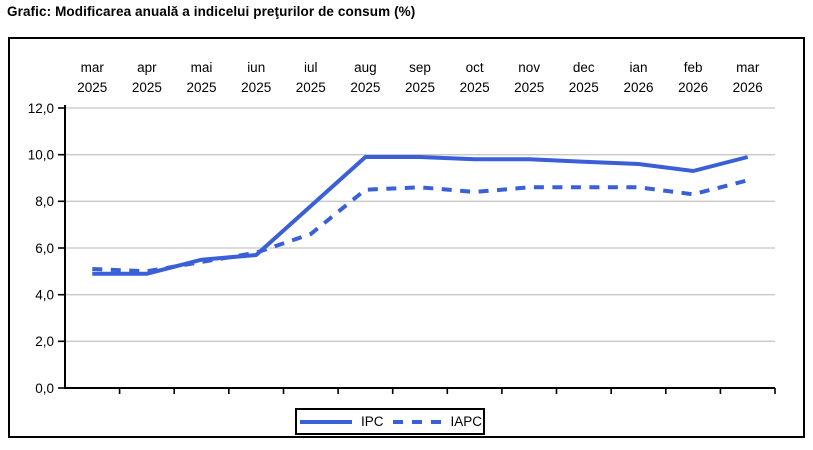 The image size is (813, 450). Describe the element at coordinates (256, 67) in the screenshot. I see `x-tick-label: iun` at that location.